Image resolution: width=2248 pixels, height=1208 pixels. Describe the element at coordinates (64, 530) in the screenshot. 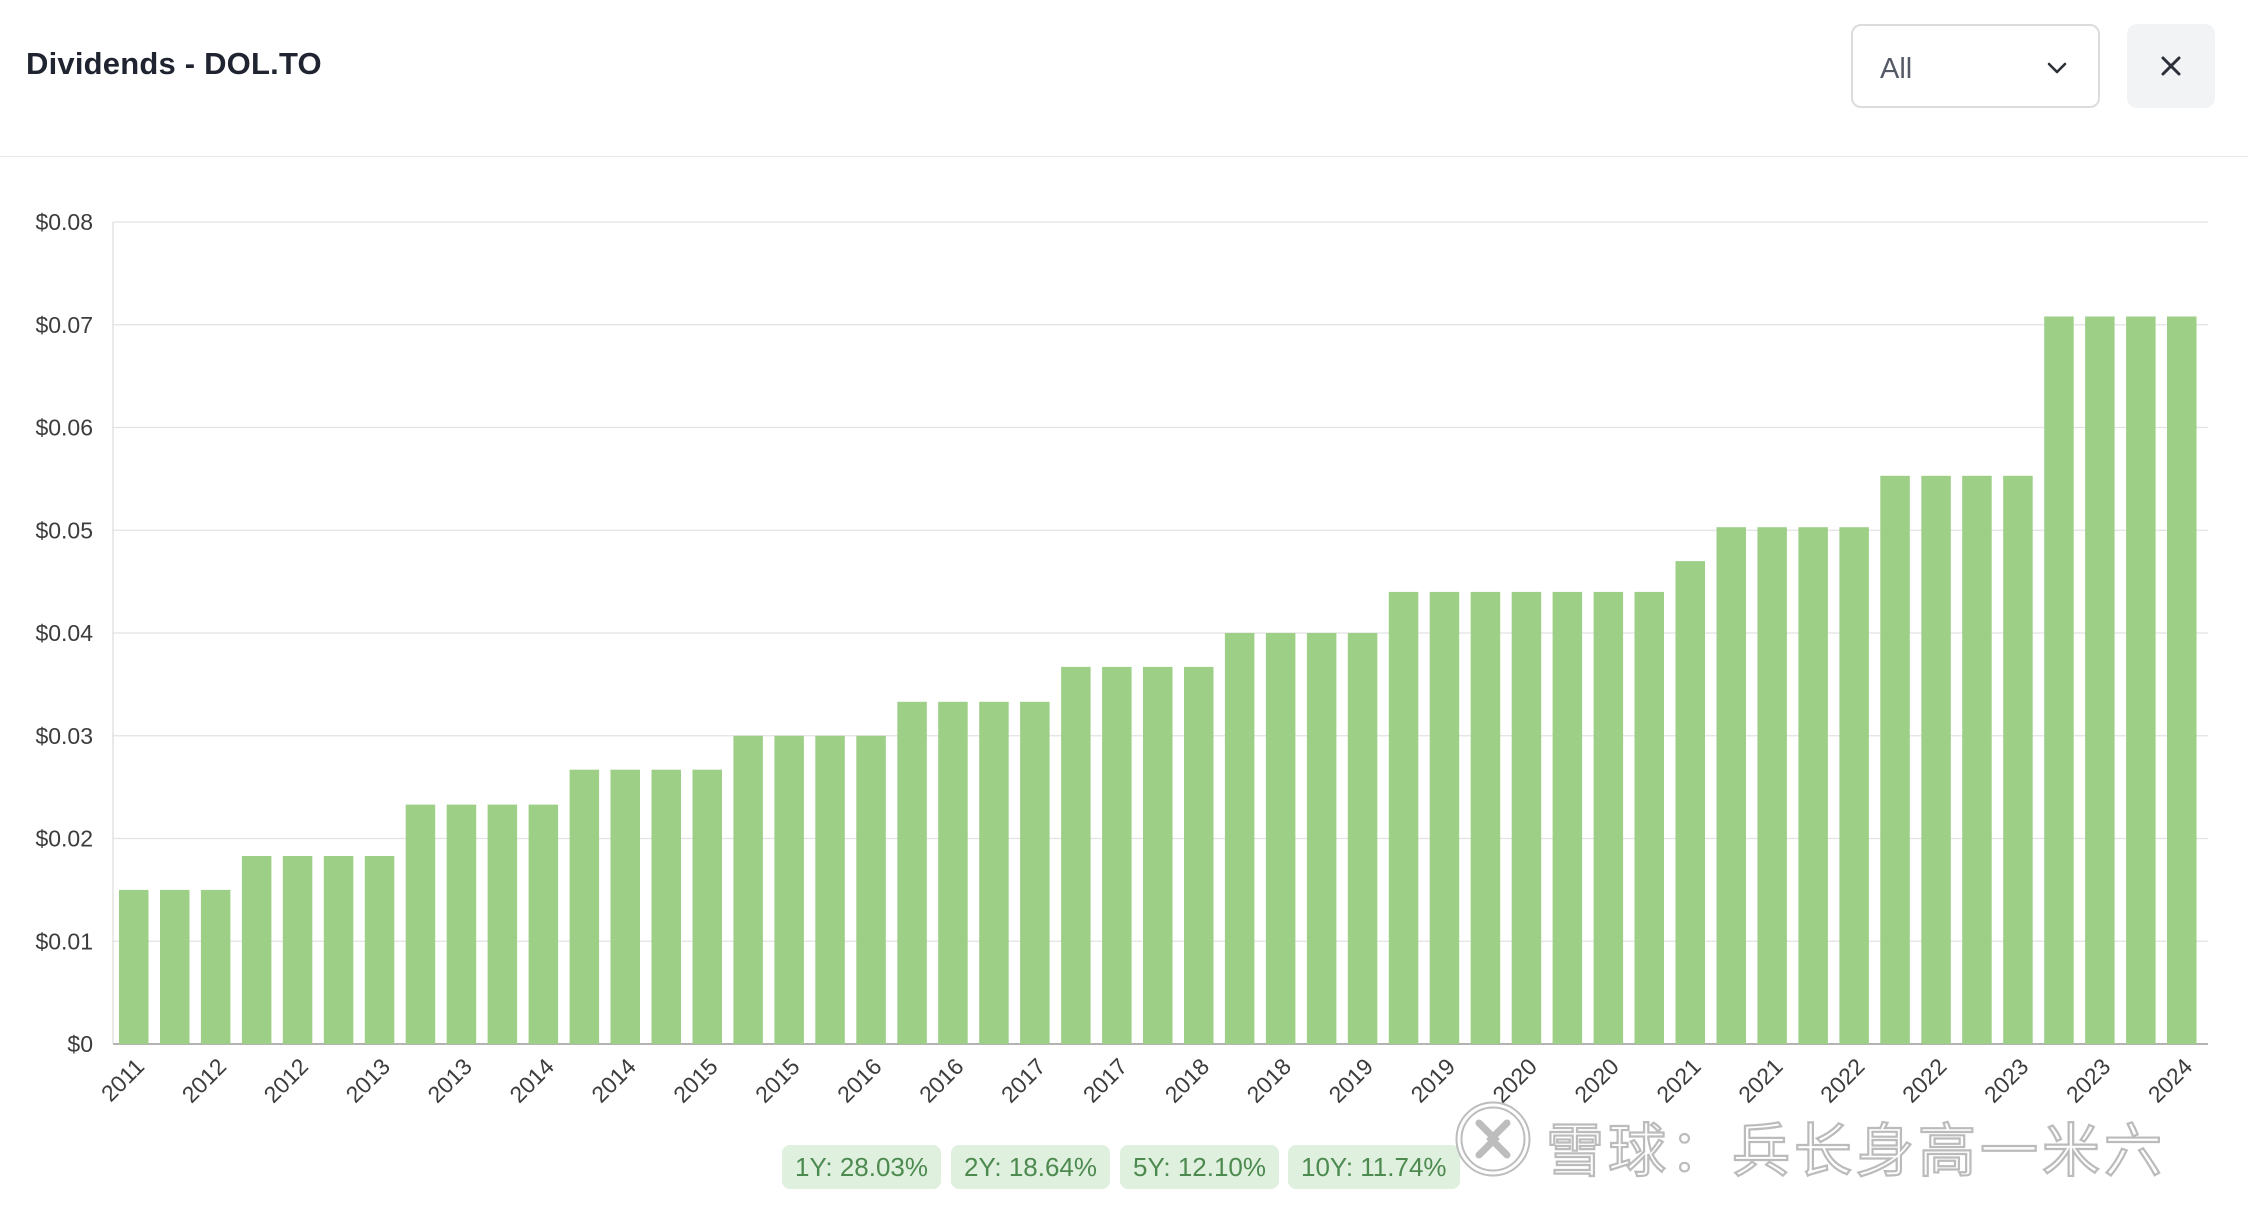

I see `y-tick-label: $0.05` at that location.